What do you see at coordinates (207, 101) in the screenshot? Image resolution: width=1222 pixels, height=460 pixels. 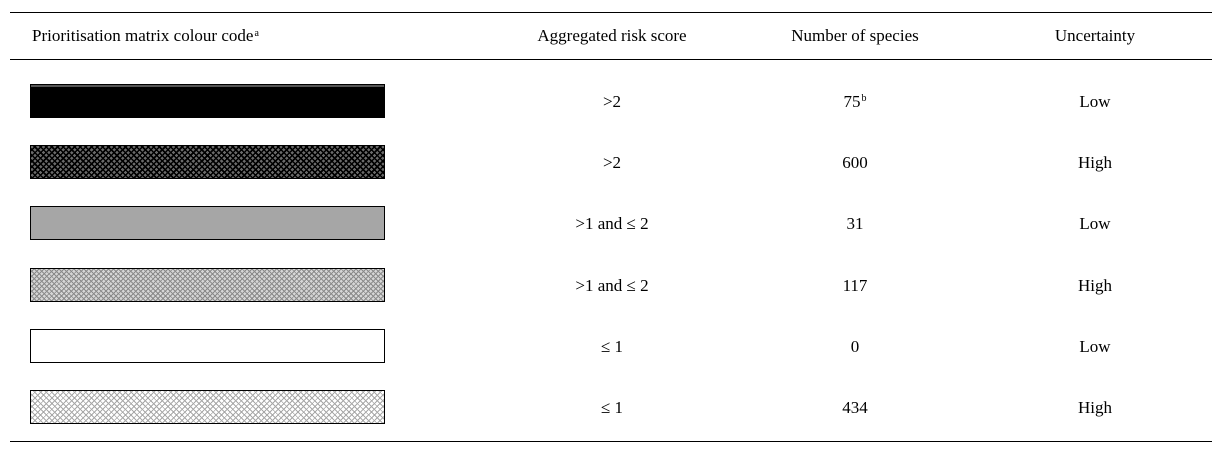 I see `colour-swatch-solid-black` at bounding box center [207, 101].